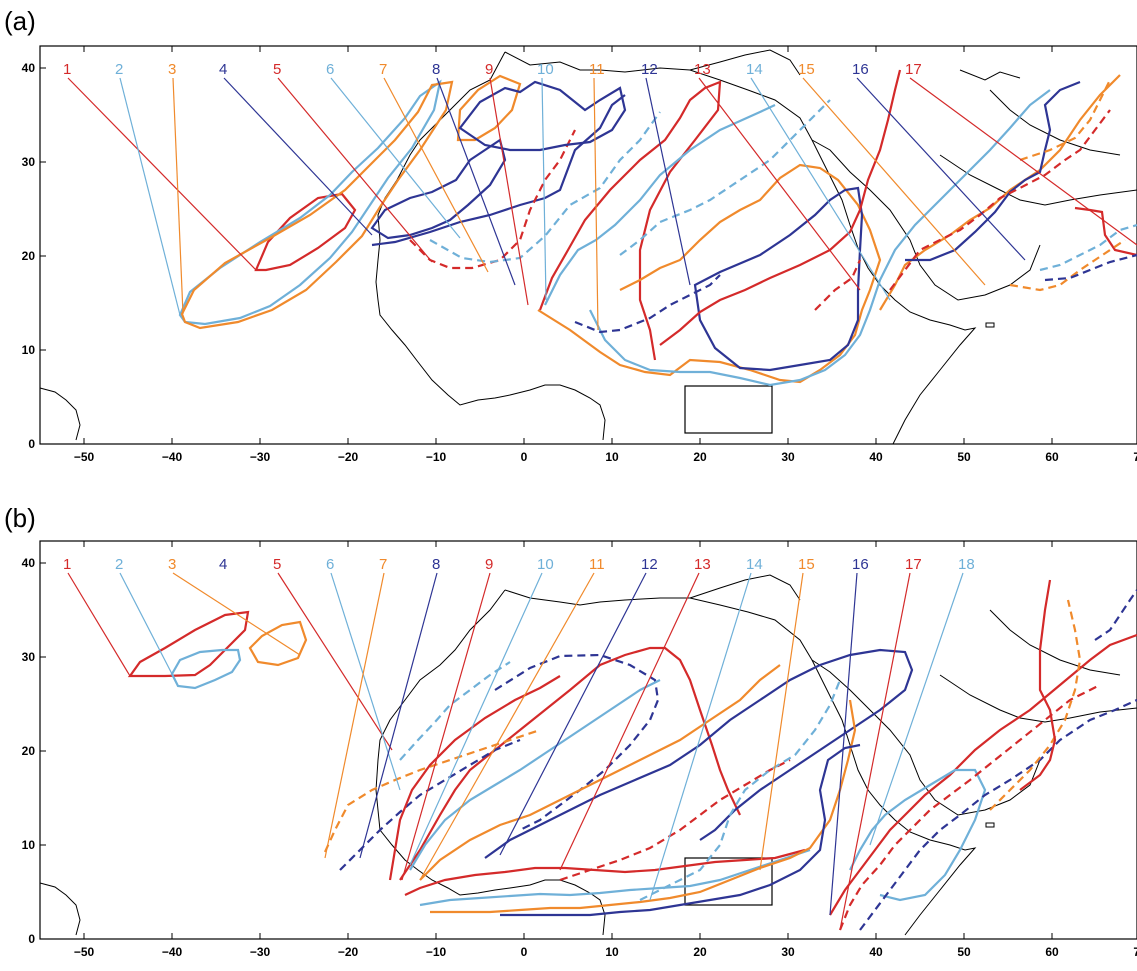 This screenshot has width=1137, height=971. Describe the element at coordinates (728, 881) in the screenshot. I see `panel-b-target-box` at that location.